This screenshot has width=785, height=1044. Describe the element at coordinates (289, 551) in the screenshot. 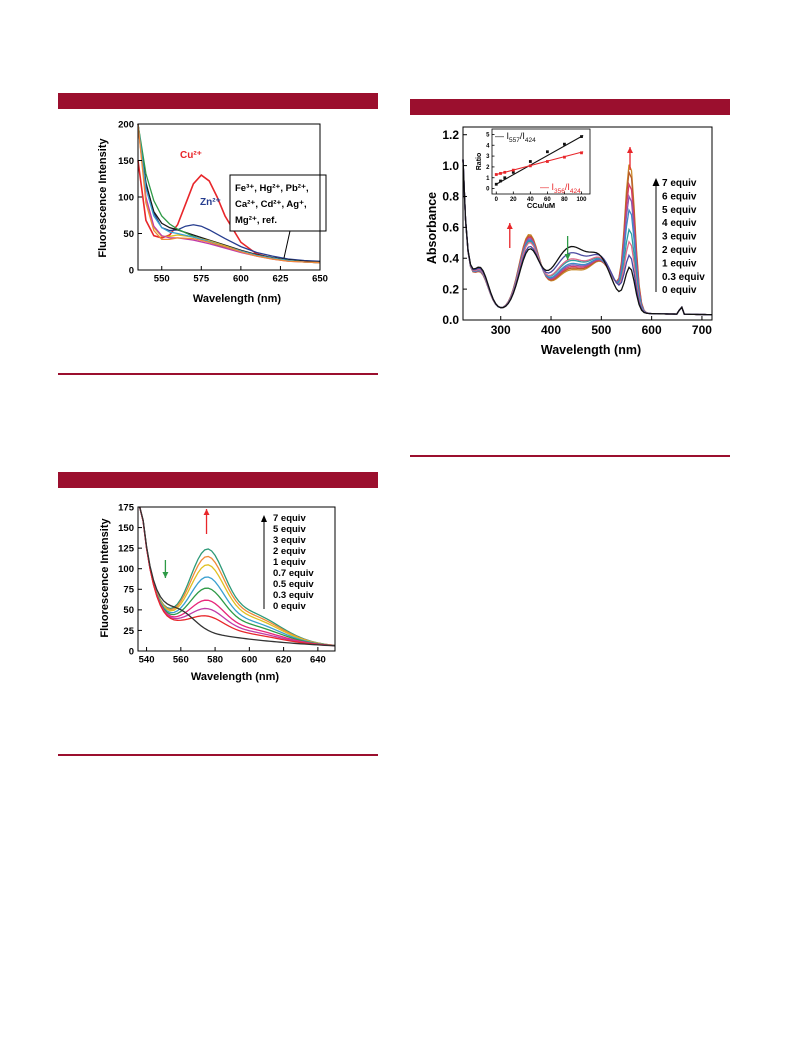

I see `chart-3-equiv-label: 2 equiv` at that location.